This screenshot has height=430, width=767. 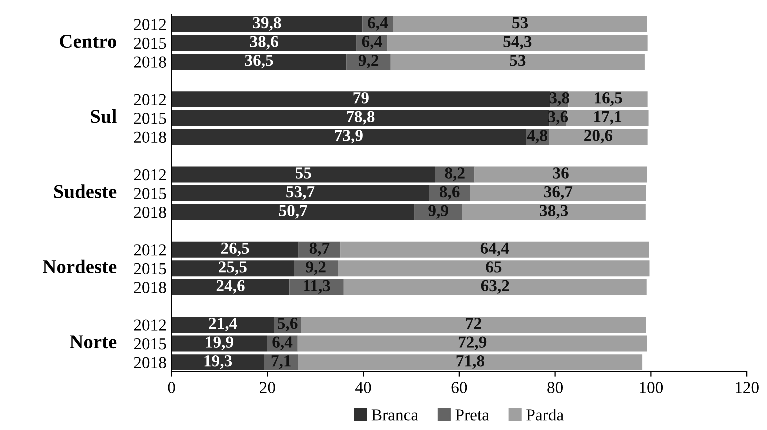 I want to click on data-label: 79, so click(x=361, y=98).